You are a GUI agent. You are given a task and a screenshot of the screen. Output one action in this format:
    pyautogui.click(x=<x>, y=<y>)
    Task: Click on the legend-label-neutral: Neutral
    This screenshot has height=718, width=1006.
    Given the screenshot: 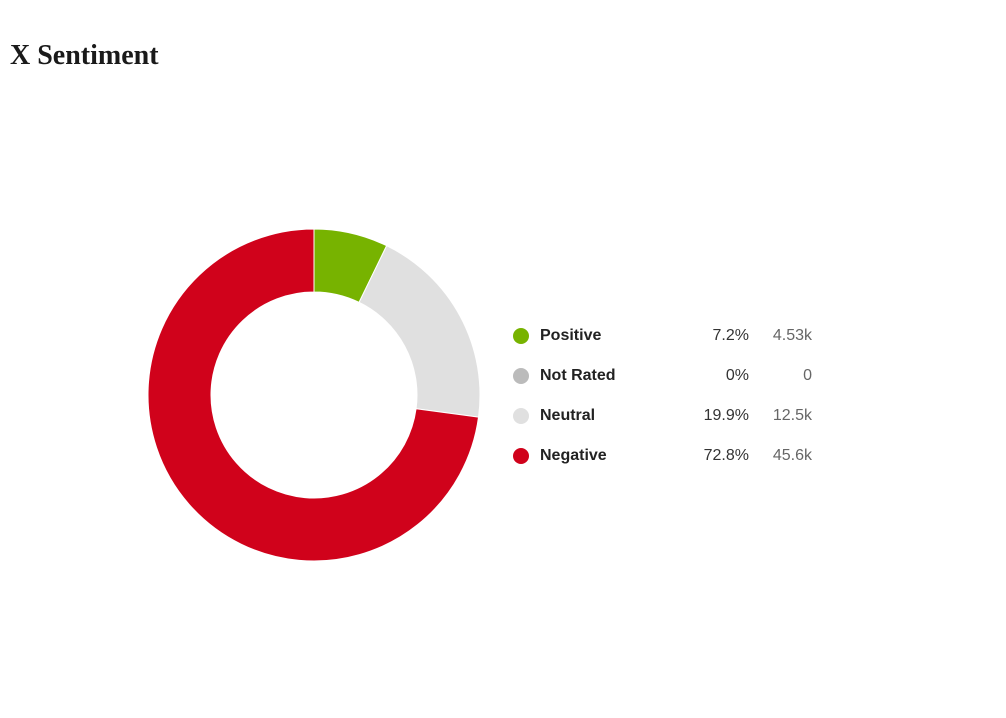 What is the action you would take?
    pyautogui.click(x=568, y=415)
    